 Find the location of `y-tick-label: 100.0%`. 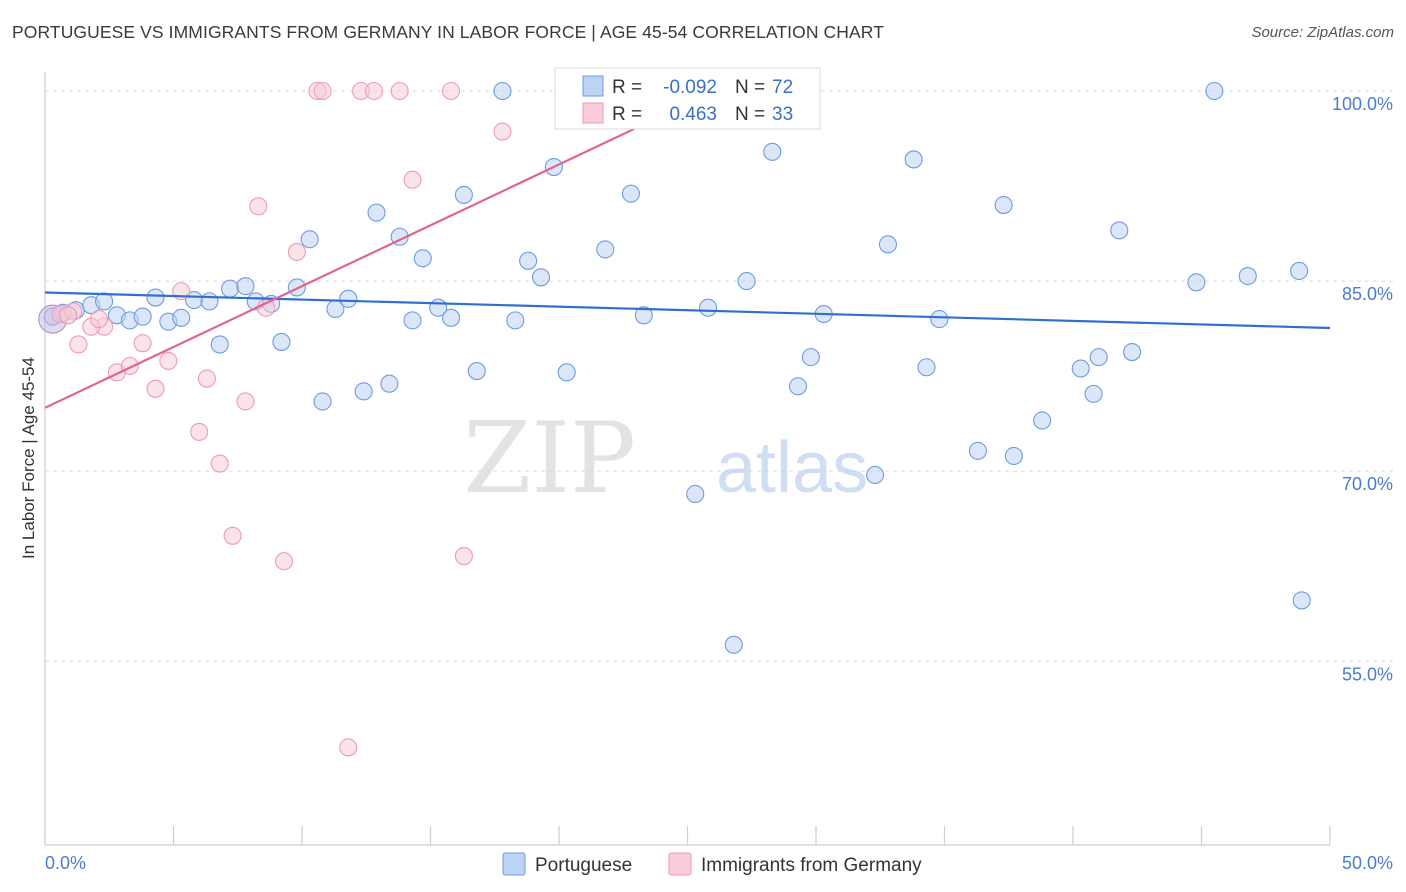

y-tick-label: 100.0% is located at coordinates (1362, 104).